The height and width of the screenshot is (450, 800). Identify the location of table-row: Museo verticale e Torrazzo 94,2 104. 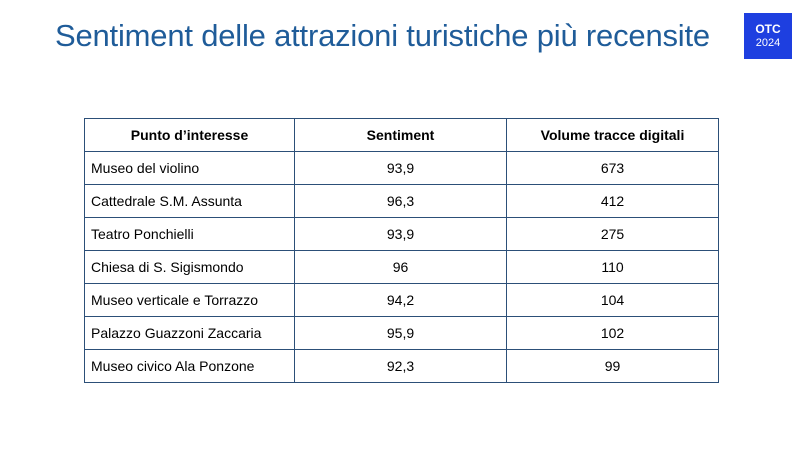
(401, 300).